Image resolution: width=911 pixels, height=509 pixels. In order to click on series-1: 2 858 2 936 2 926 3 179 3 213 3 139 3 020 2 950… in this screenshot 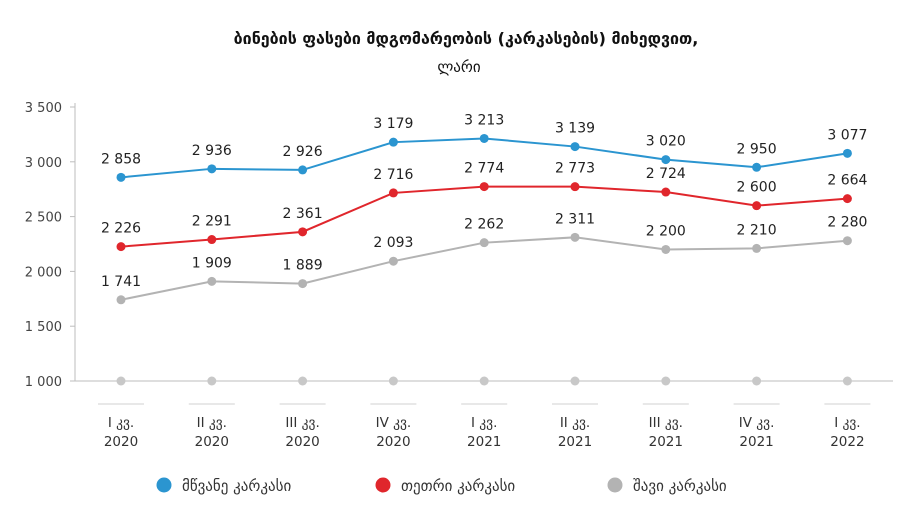, I will do `click(484, 147)`.